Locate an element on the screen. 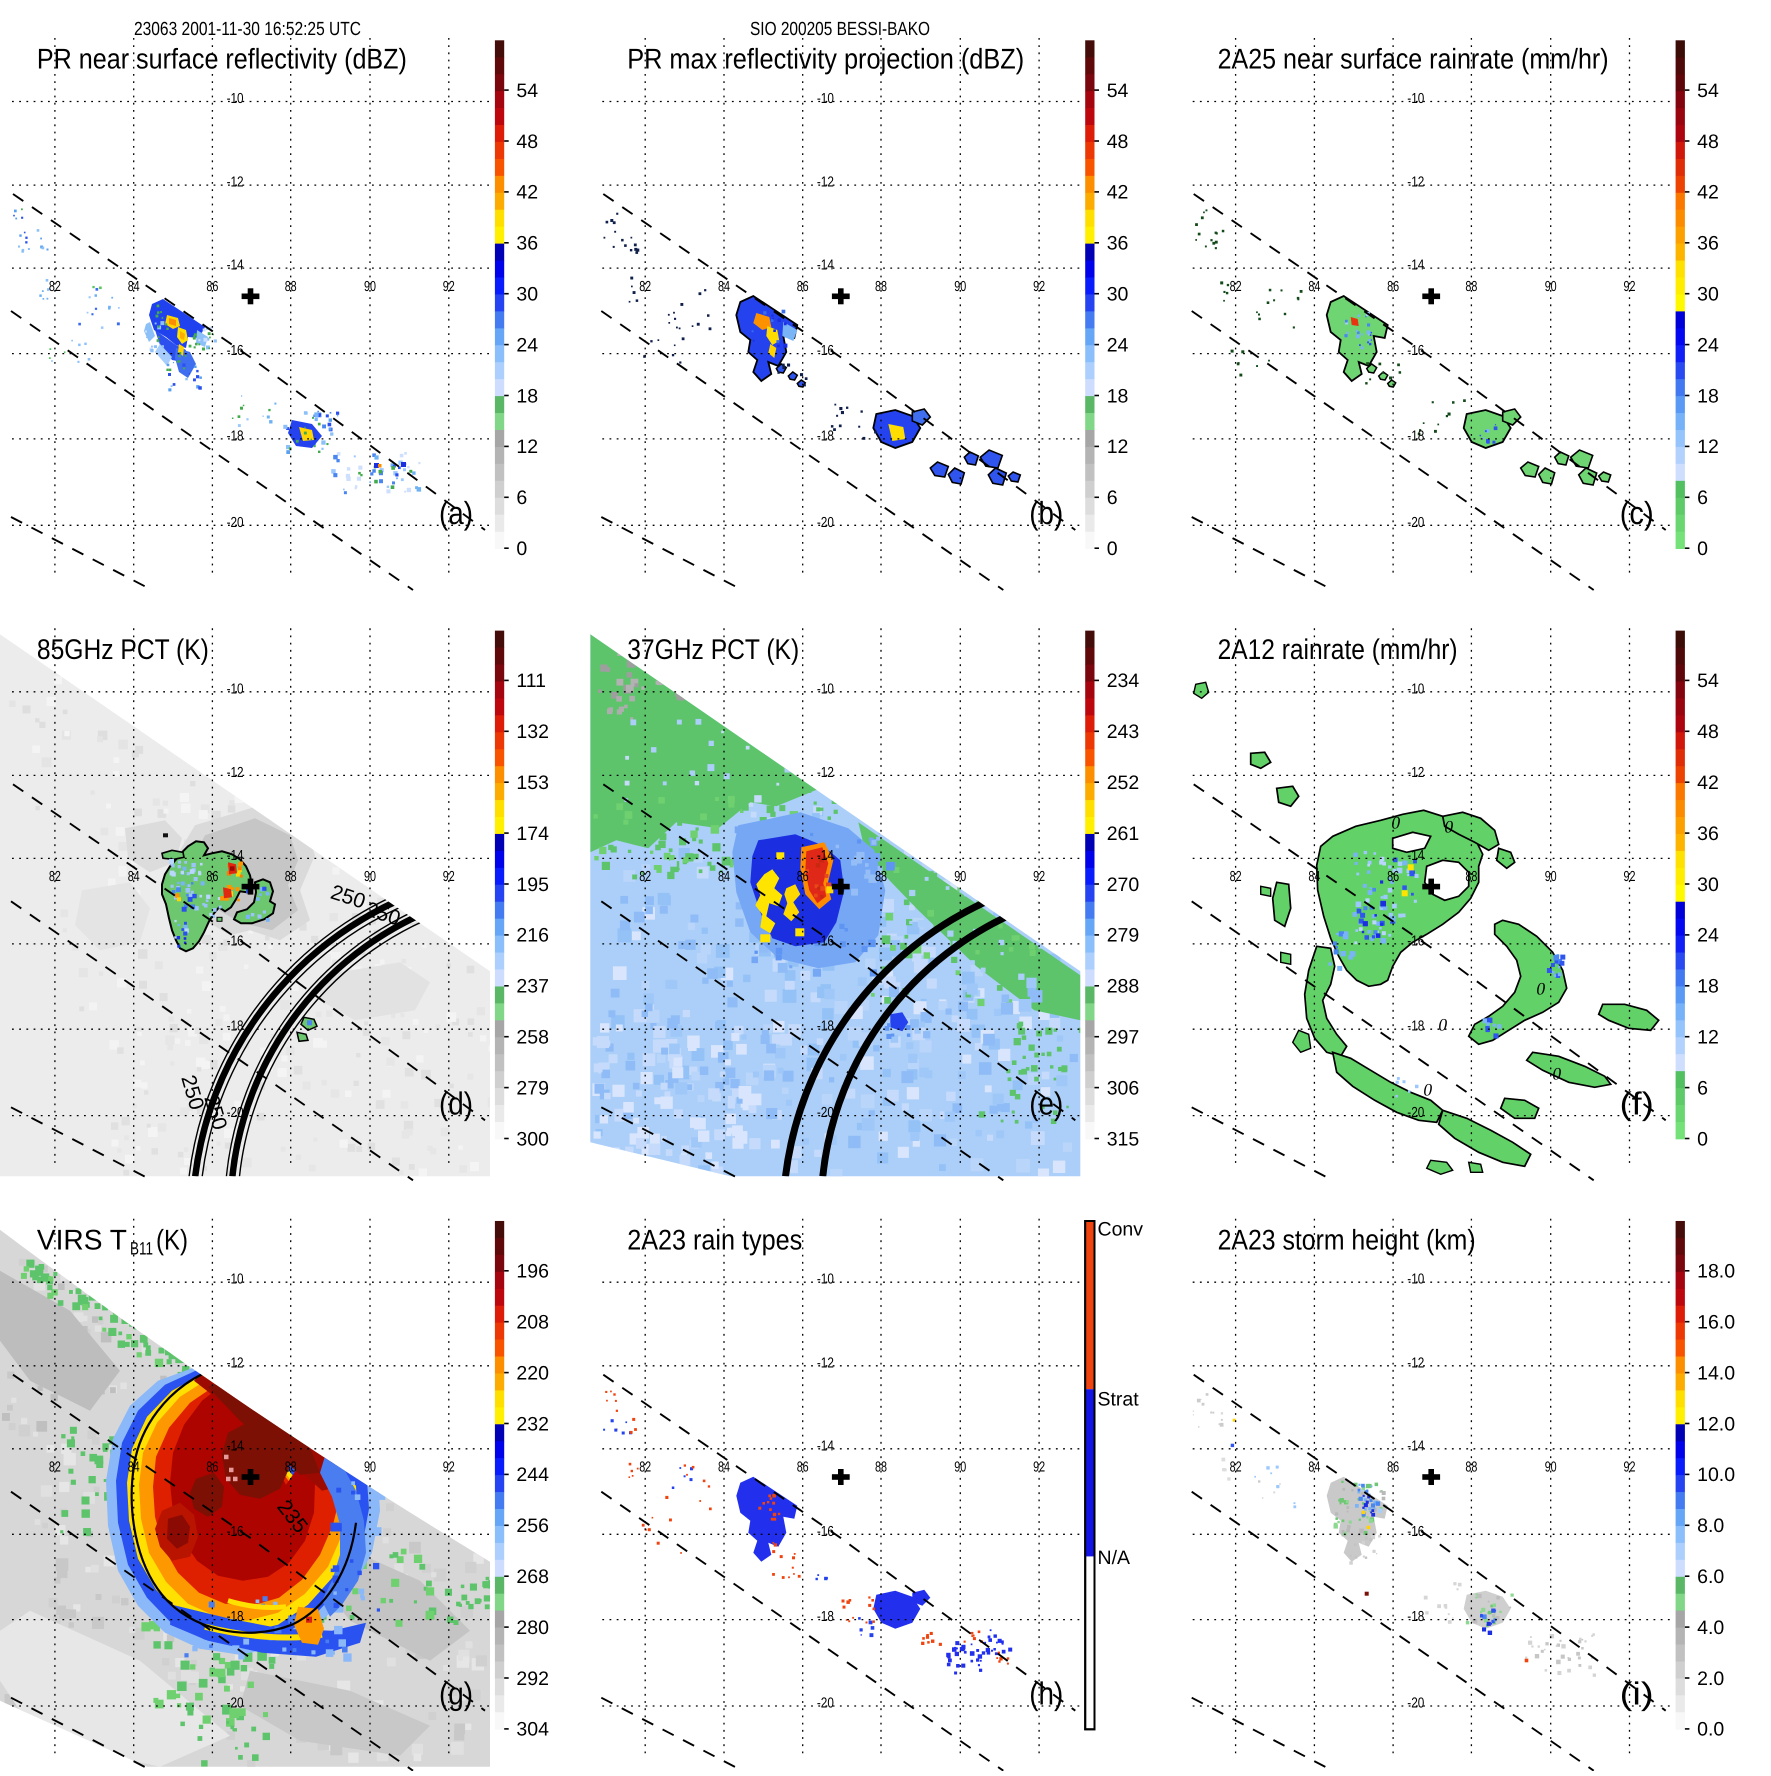 Image resolution: width=1771 pixels, height=1776 pixels. svg-text: 232 is located at coordinates (532, 1424).